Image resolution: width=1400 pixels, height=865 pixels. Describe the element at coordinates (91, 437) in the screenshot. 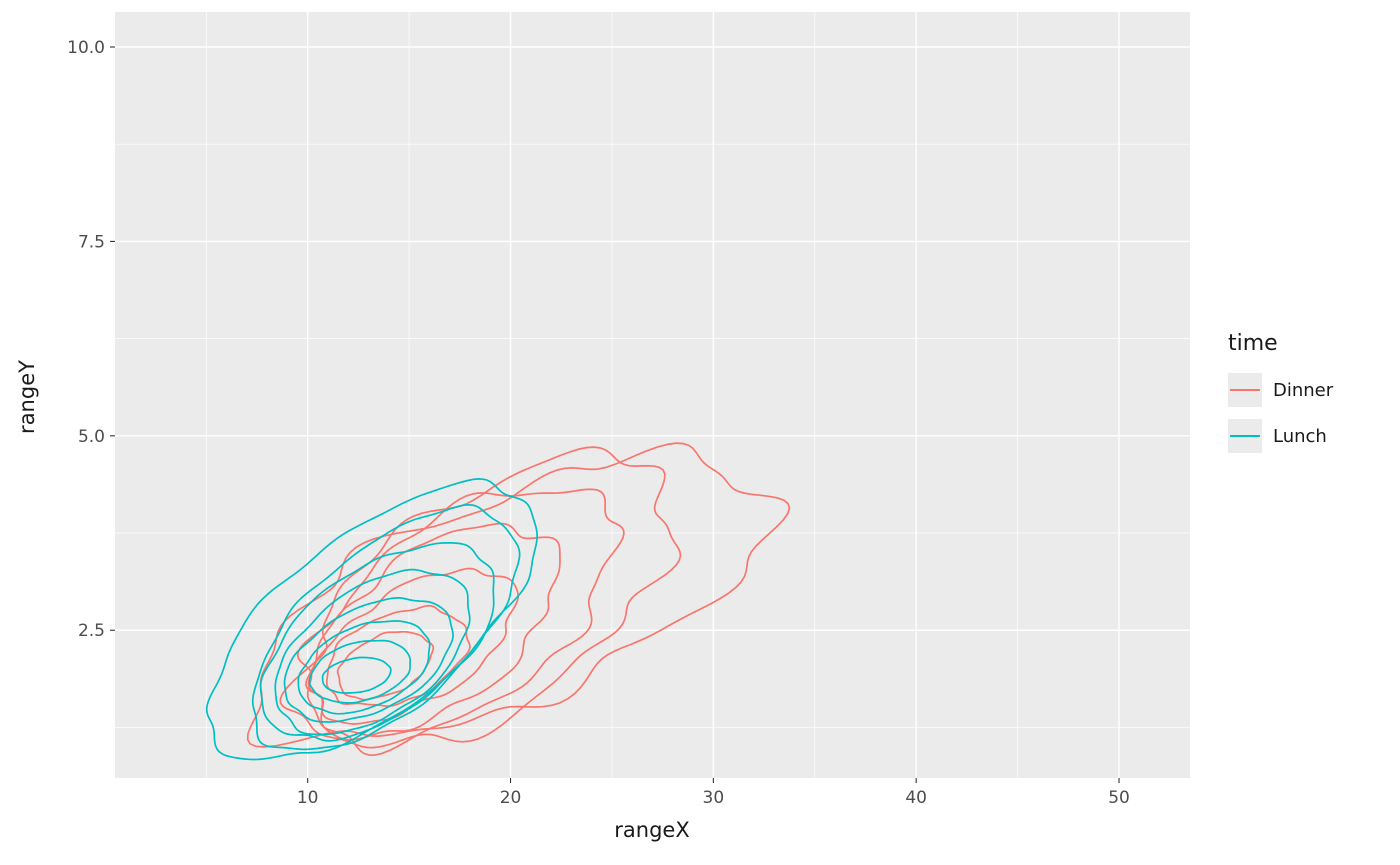

I see `y-tick-label: 5.0` at that location.